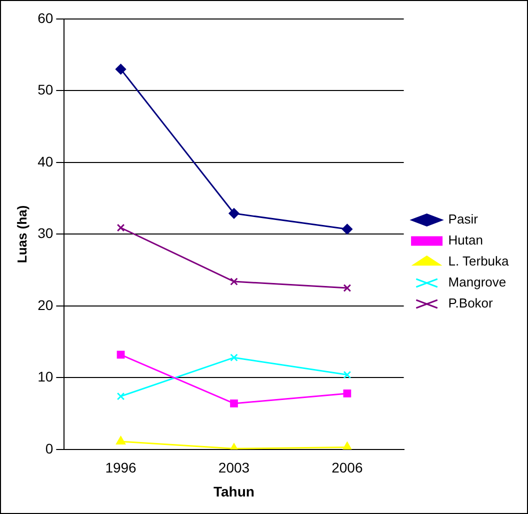  Describe the element at coordinates (479, 261) in the screenshot. I see `legend-label: L. Terbuka` at that location.